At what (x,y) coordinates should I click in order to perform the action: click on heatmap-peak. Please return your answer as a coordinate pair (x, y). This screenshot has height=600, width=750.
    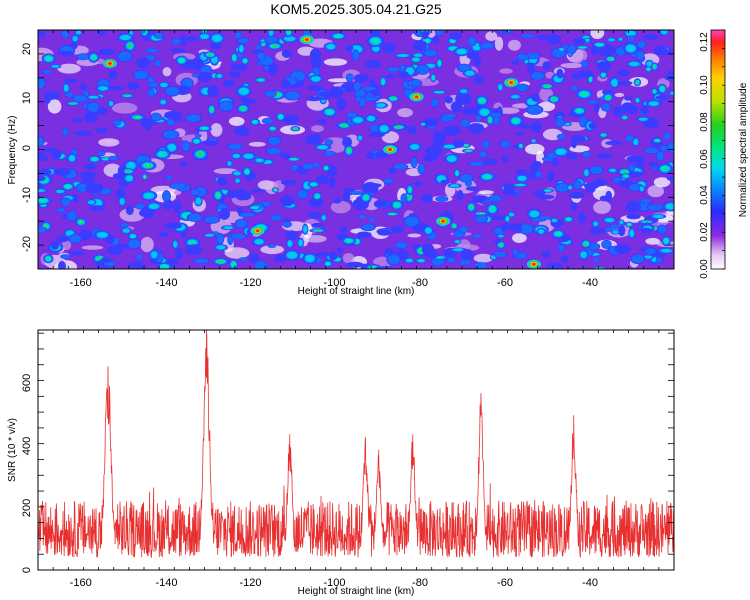
    Looking at the image, I should click on (110, 63).